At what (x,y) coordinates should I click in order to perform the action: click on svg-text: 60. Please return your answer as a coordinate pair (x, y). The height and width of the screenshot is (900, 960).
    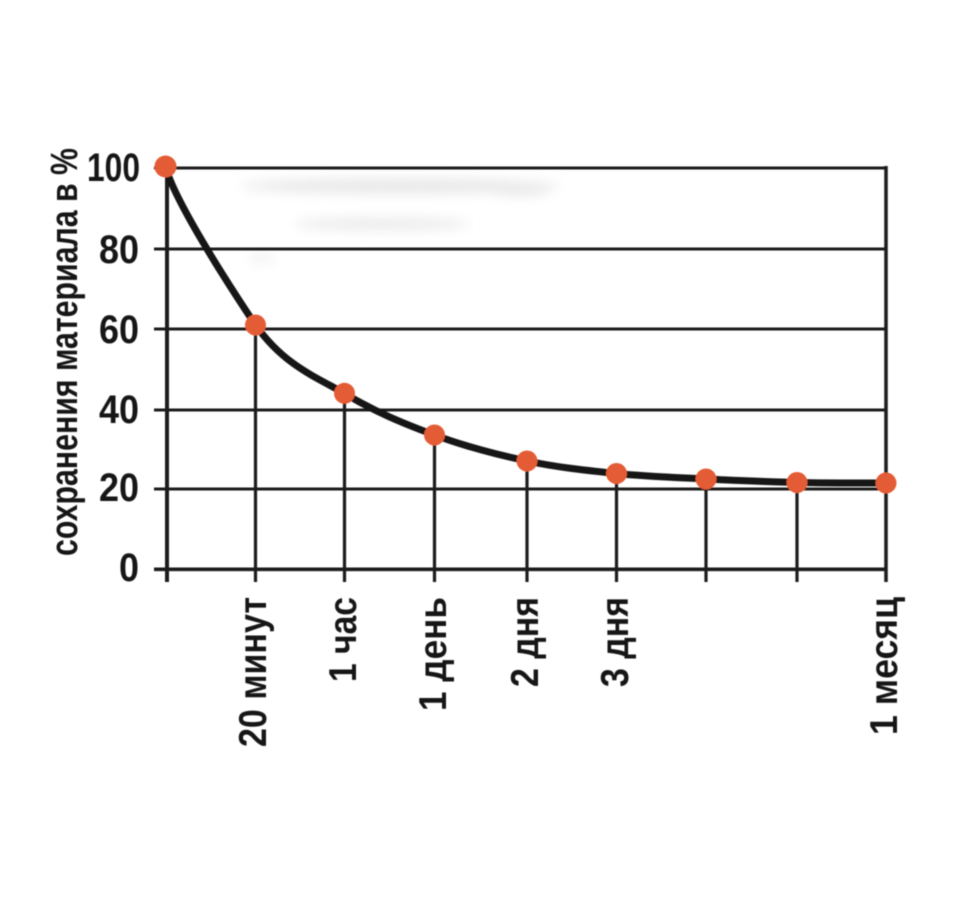
    Looking at the image, I should click on (119, 330).